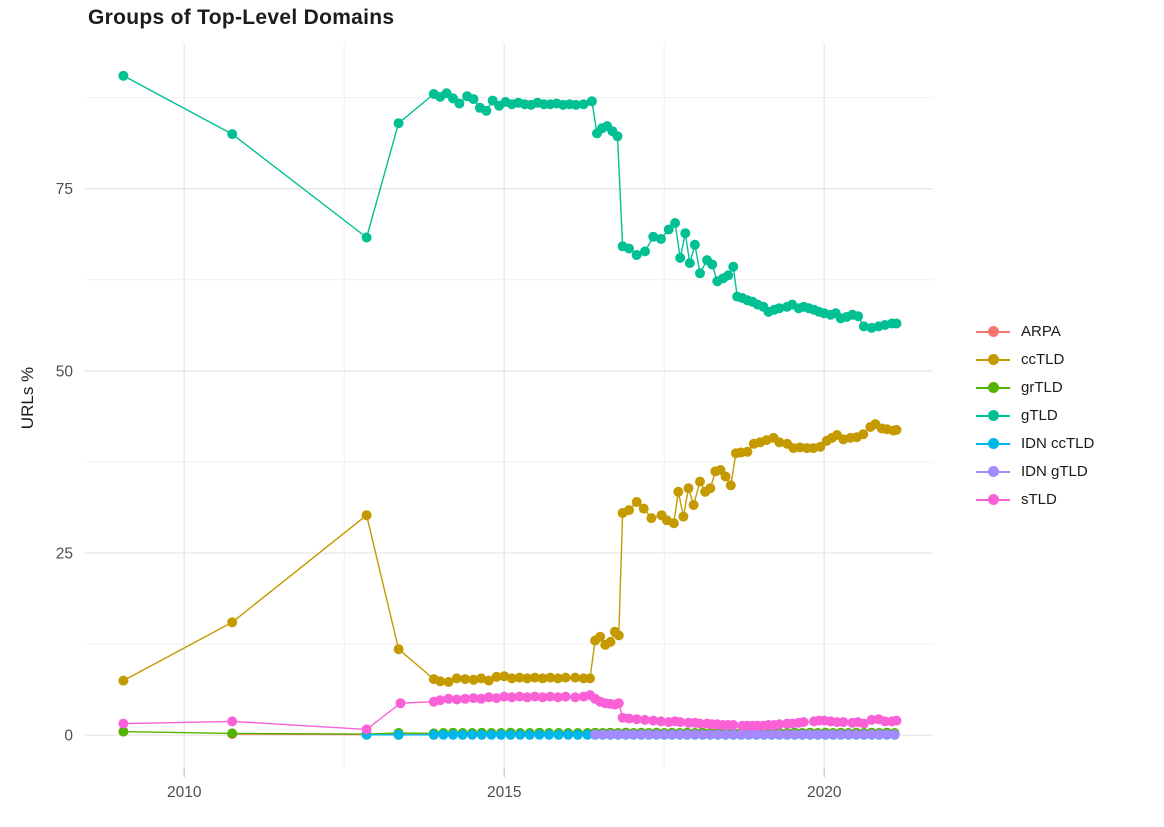 This screenshot has width=1164, height=827. I want to click on y-tick-label: 75, so click(64, 189).